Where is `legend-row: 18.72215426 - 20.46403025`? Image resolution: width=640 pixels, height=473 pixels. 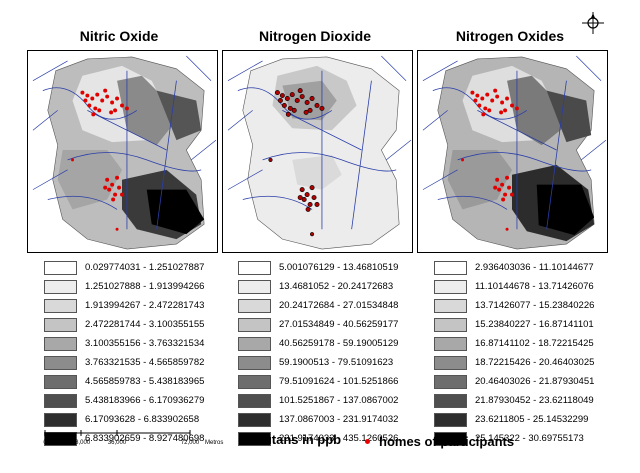 legend-row: 18.72215426 - 20.46403025 is located at coordinates (524, 362).